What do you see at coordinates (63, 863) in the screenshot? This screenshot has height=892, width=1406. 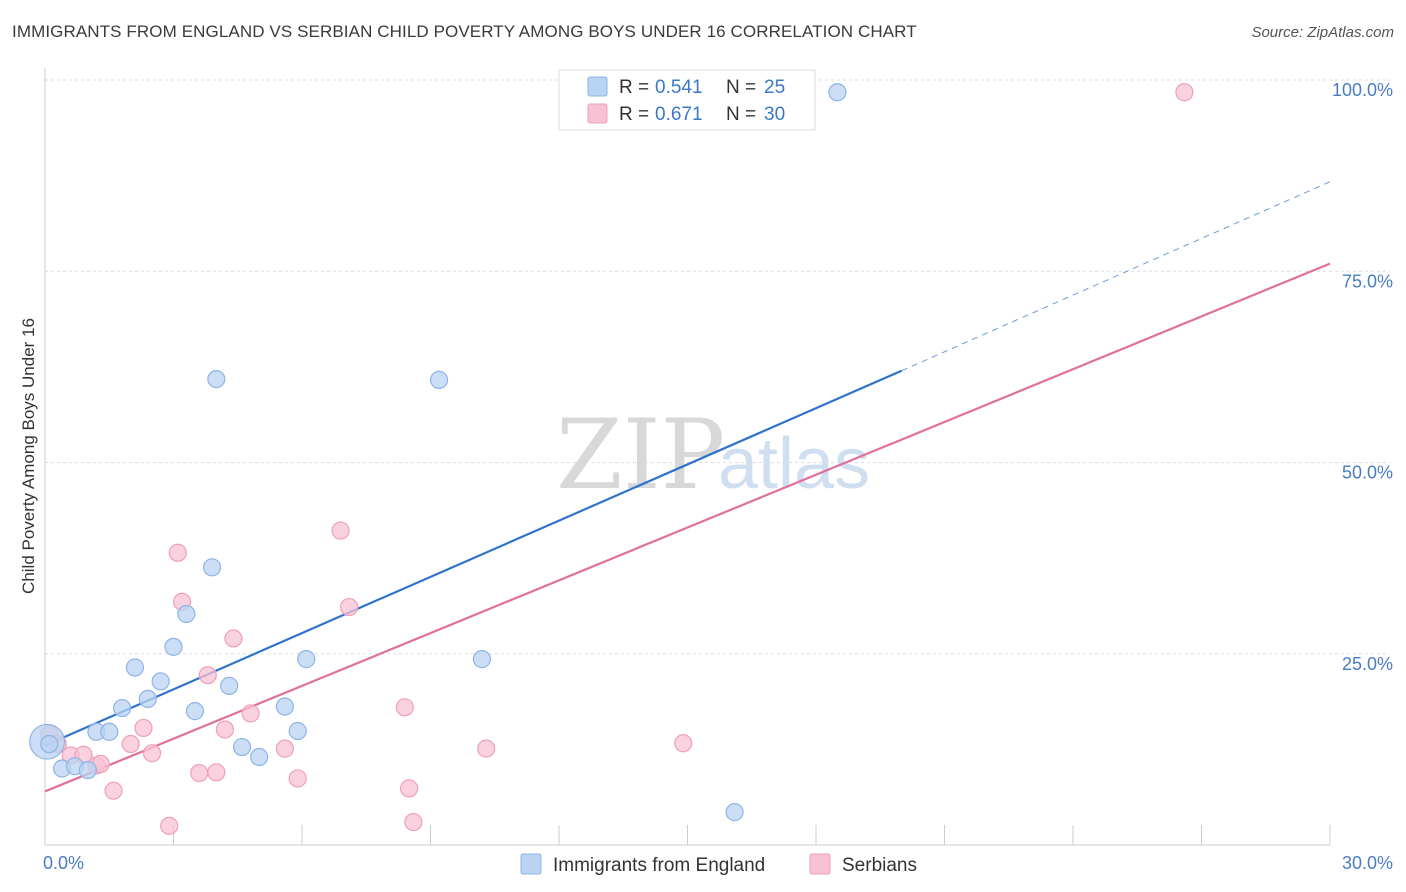 I see `x-tick-label-0: 0.0%` at bounding box center [63, 863].